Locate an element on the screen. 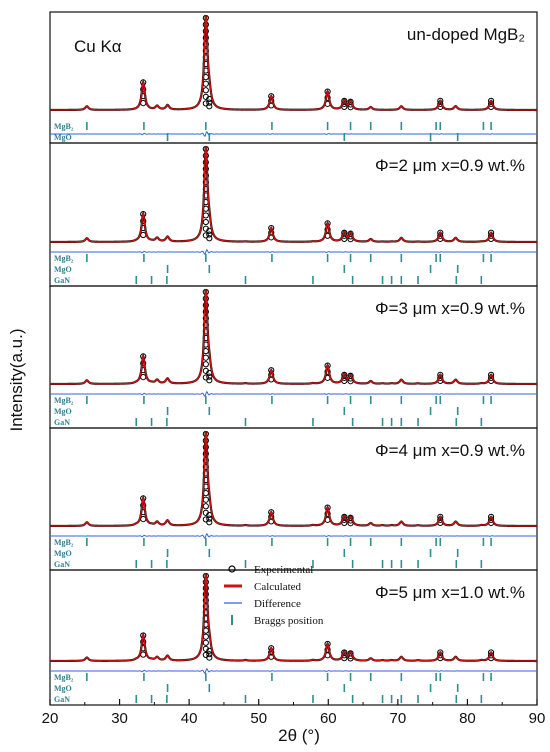 This screenshot has height=752, width=550. x-tick-label: 70 is located at coordinates (398, 718).